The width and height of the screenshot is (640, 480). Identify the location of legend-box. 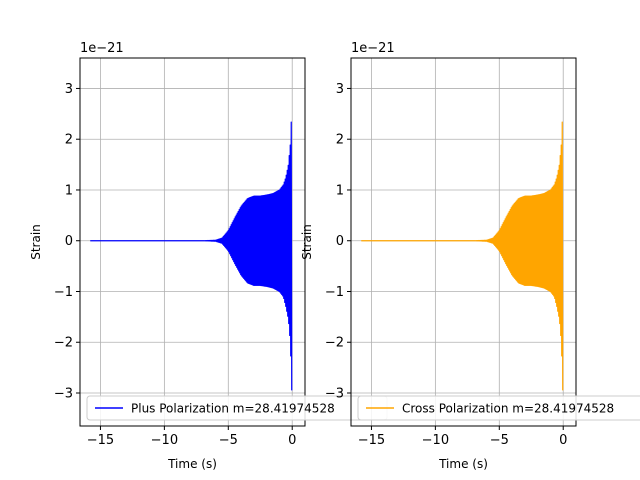
(498, 408).